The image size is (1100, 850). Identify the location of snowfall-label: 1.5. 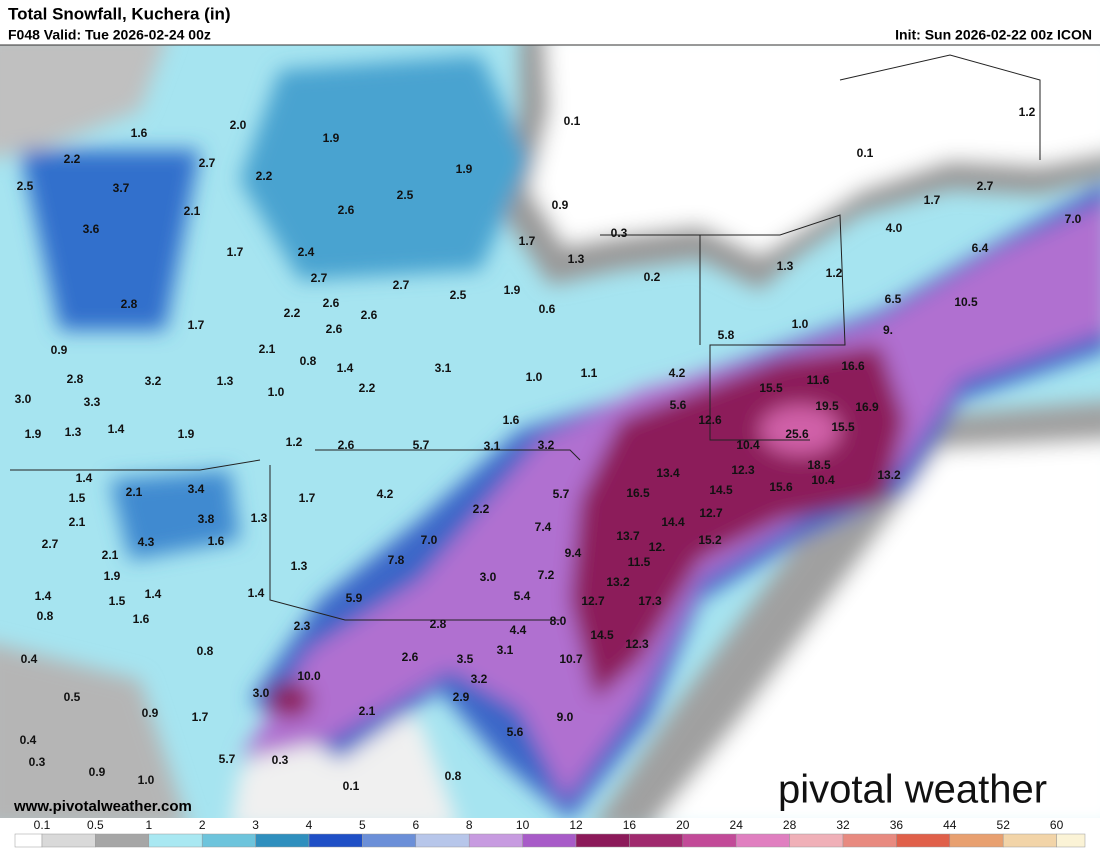
(117, 601).